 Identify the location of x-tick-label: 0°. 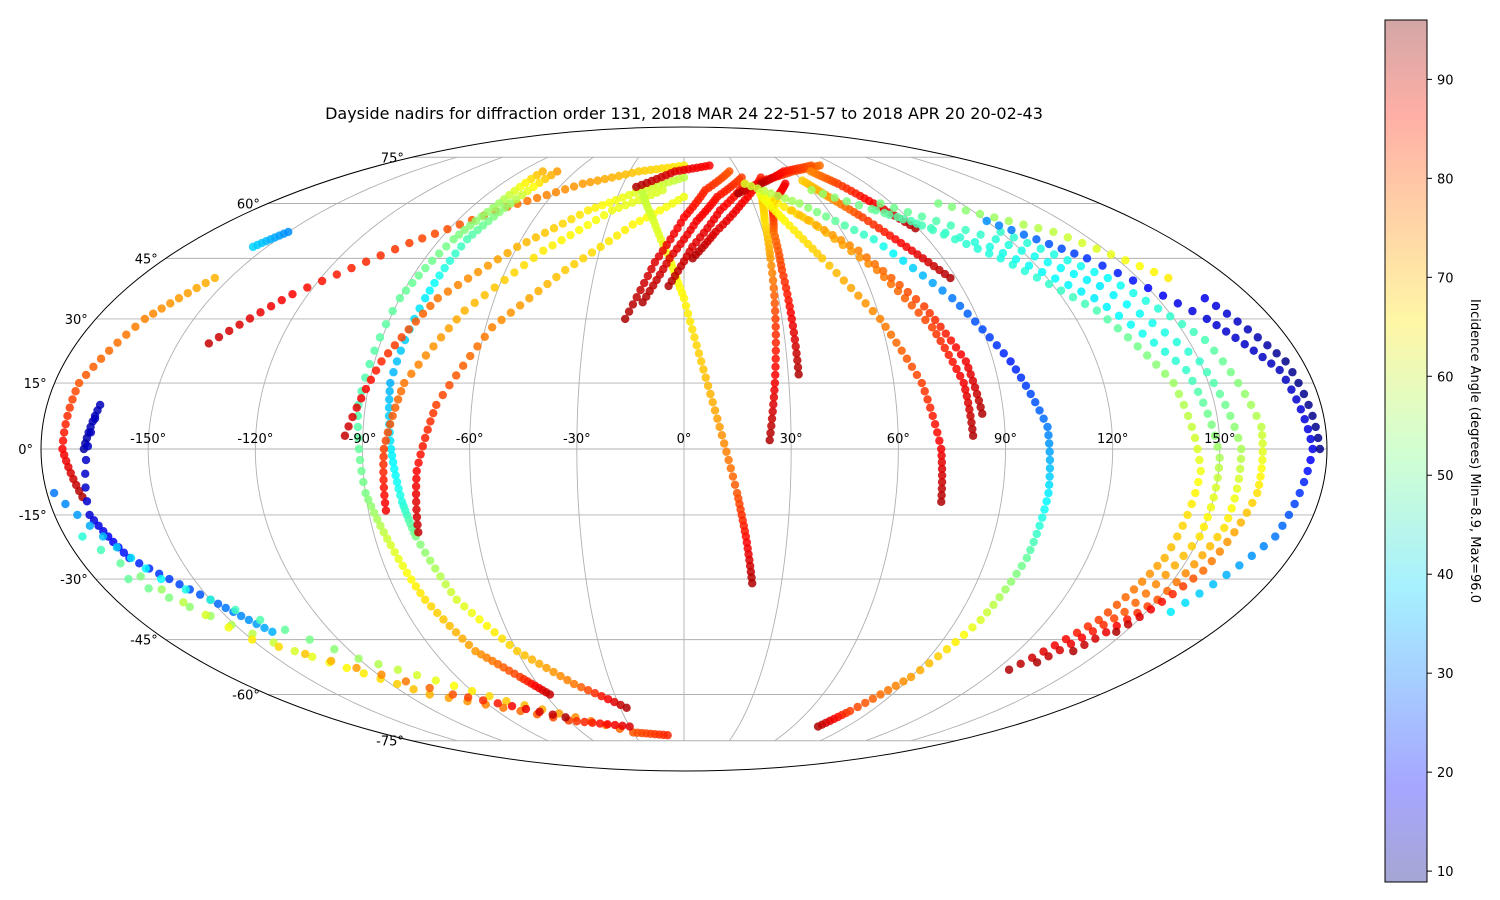
(684, 439).